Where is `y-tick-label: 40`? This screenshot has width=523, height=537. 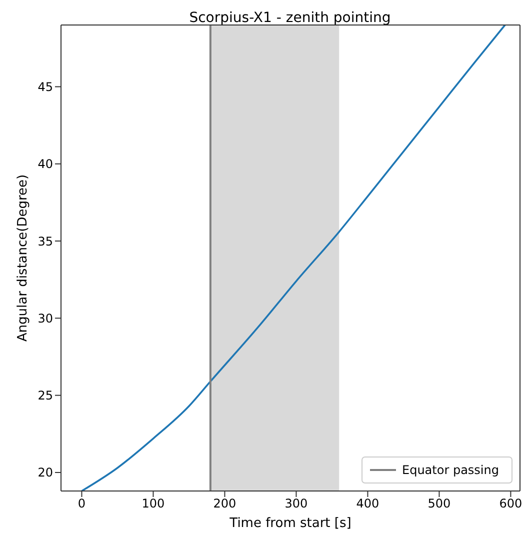
y-tick-label: 40 is located at coordinates (45, 164).